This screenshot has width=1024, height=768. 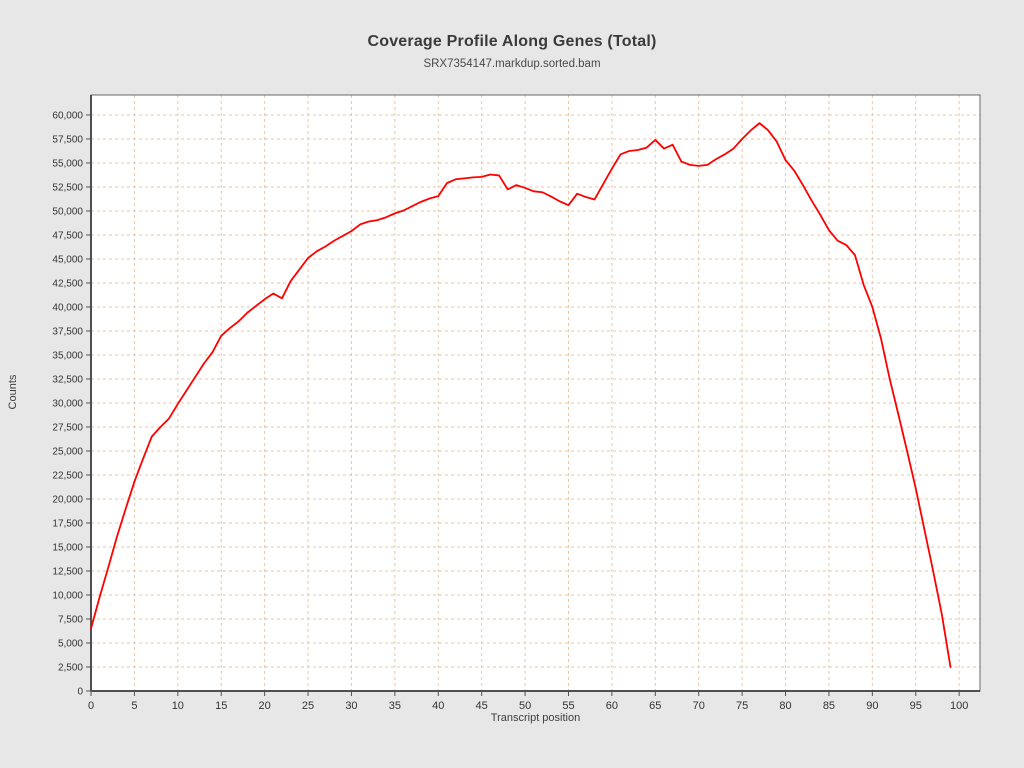 I want to click on y-tick-label: 10,000, so click(x=67, y=595).